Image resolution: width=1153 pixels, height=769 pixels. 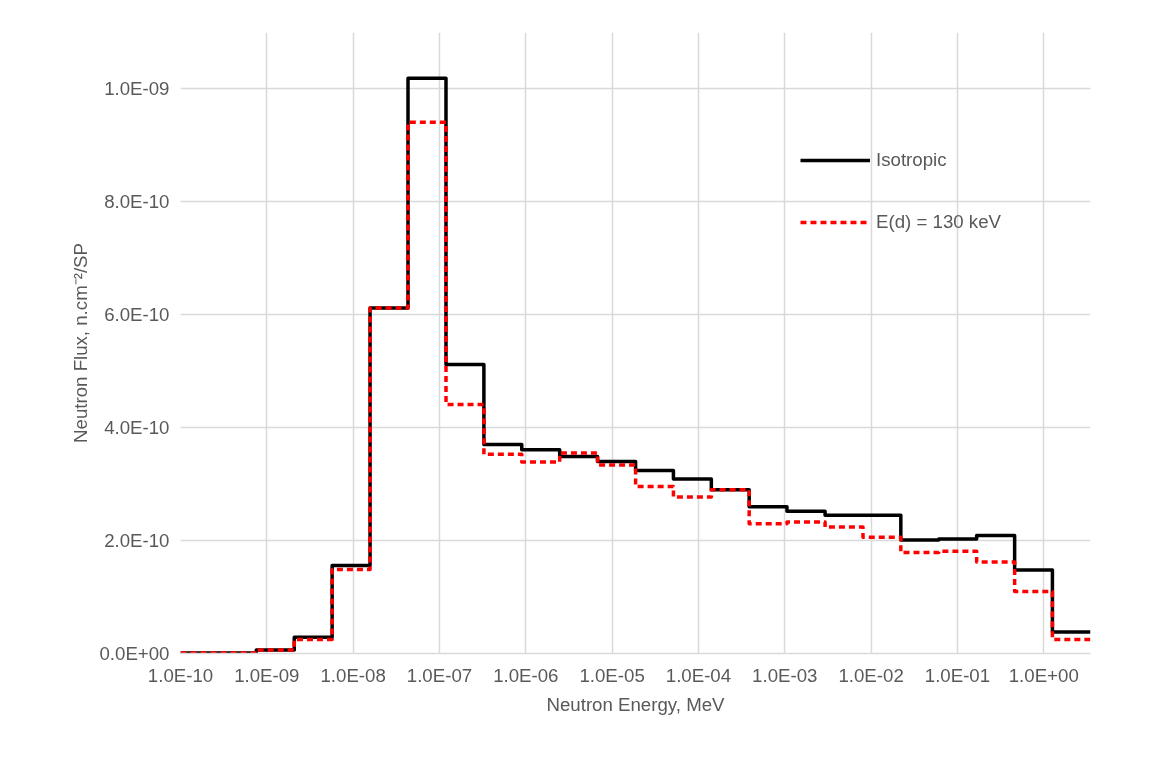 What do you see at coordinates (267, 675) in the screenshot?
I see `x-tick-label: 1.0E-09` at bounding box center [267, 675].